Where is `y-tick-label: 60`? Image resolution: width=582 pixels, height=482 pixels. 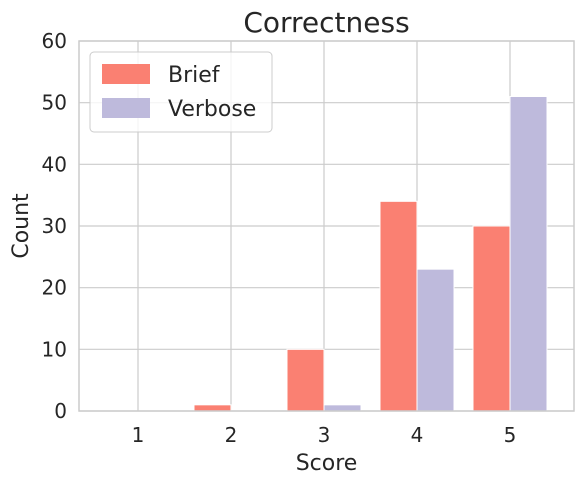 y-tick-label: 60 is located at coordinates (54, 41).